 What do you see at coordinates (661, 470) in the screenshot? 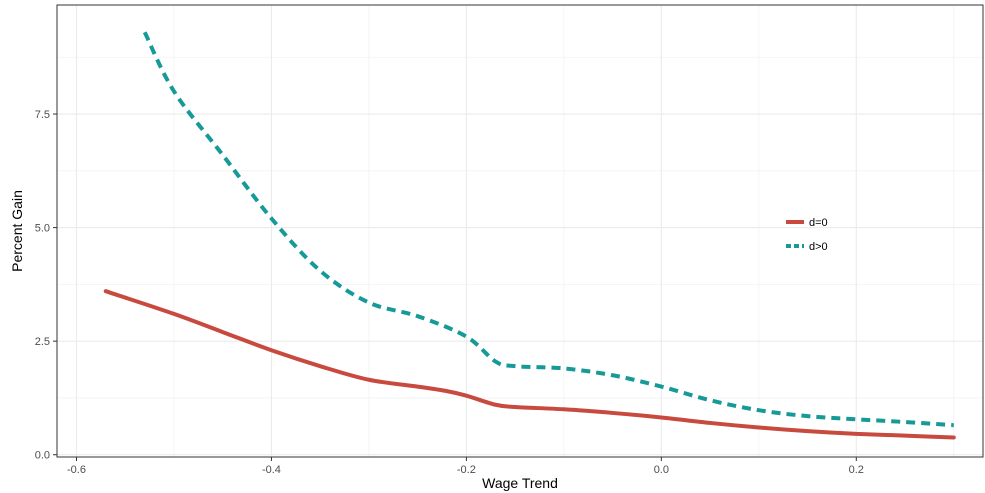
I see `x-tick-label: 0.0` at bounding box center [661, 470].